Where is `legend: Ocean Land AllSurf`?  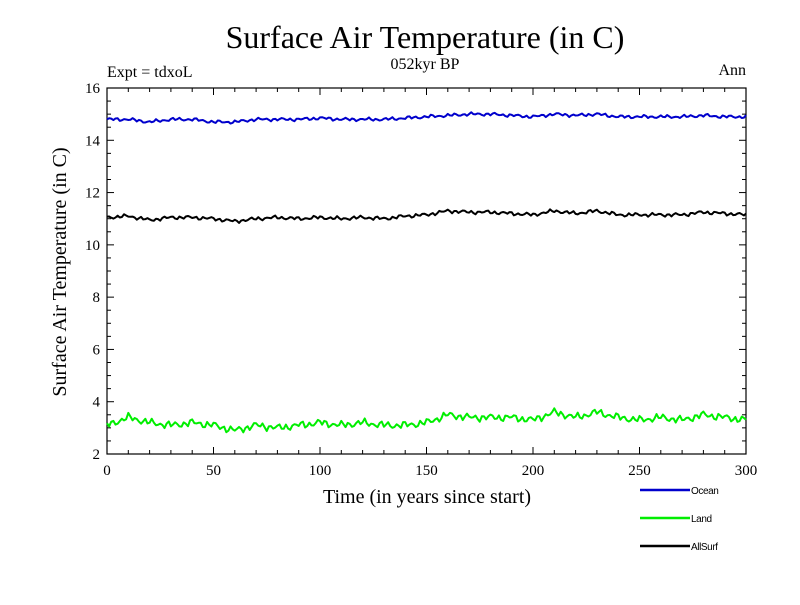 legend: Ocean Land AllSurf is located at coordinates (679, 519).